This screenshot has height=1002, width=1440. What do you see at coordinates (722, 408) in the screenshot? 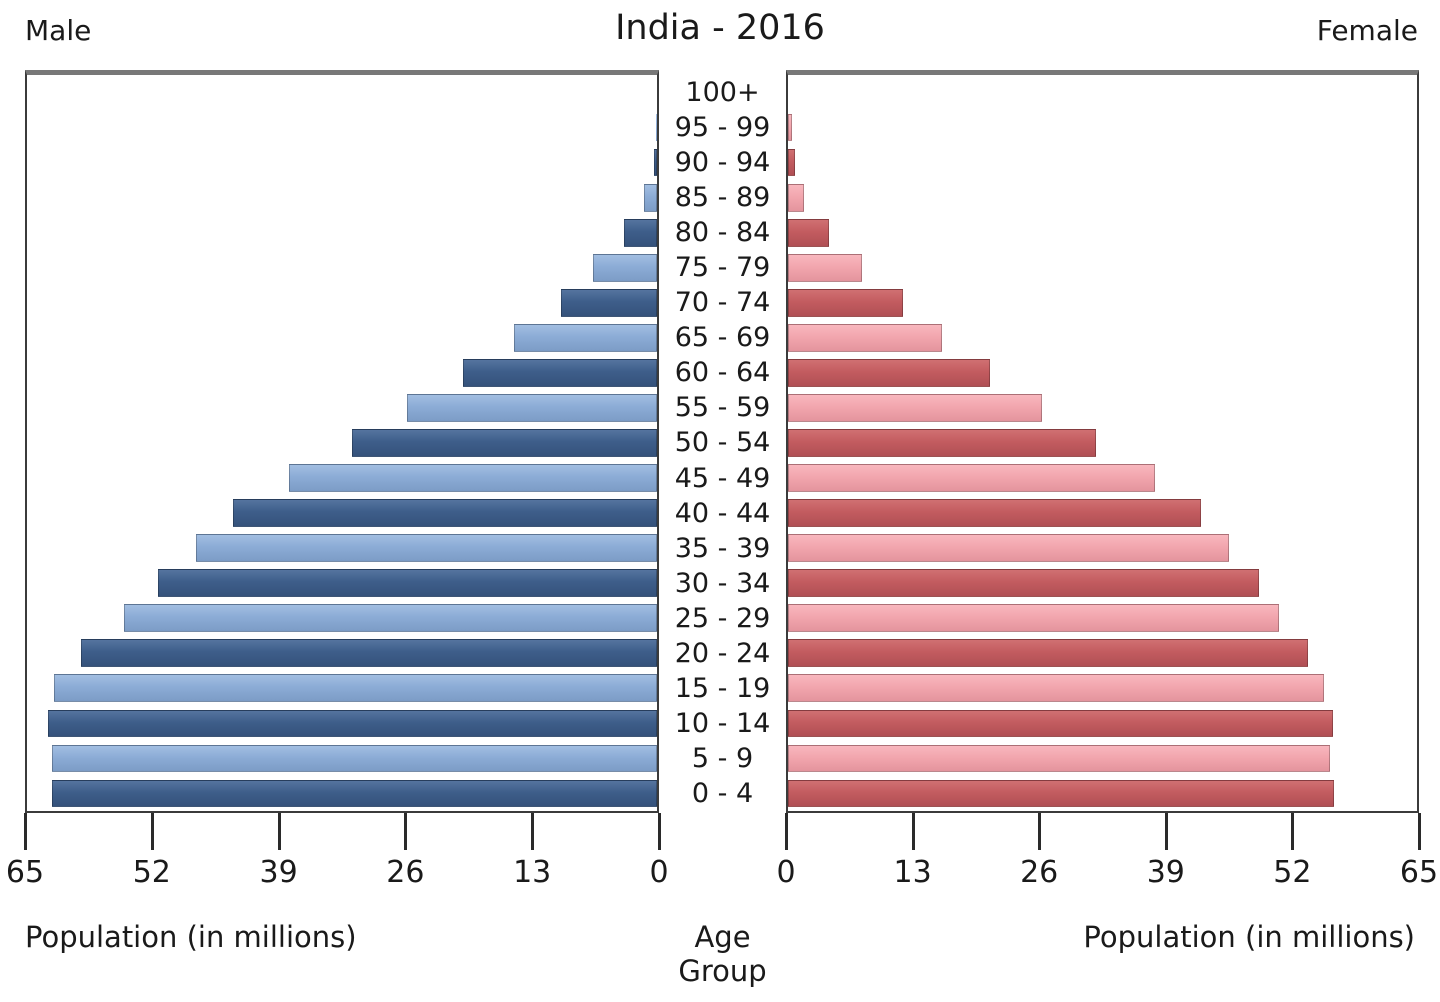
I see `age-label: 55 - 59` at bounding box center [722, 408].